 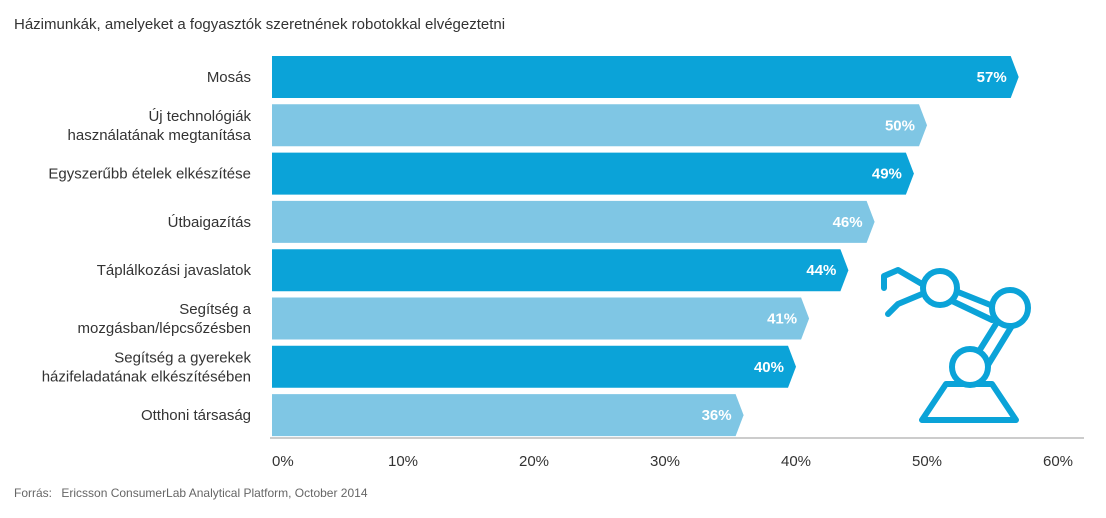 I want to click on bar-value-label: 40%, so click(x=769, y=367).